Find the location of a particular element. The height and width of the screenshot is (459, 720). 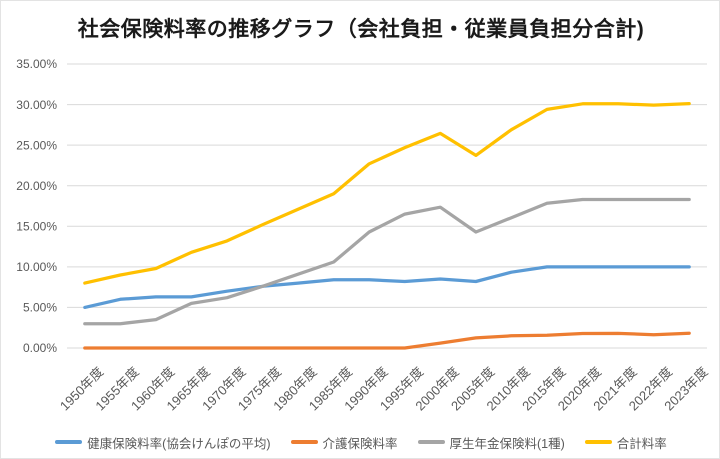

legend-label: 健康保険料率(協会けんぽの平均) is located at coordinates (179, 443).